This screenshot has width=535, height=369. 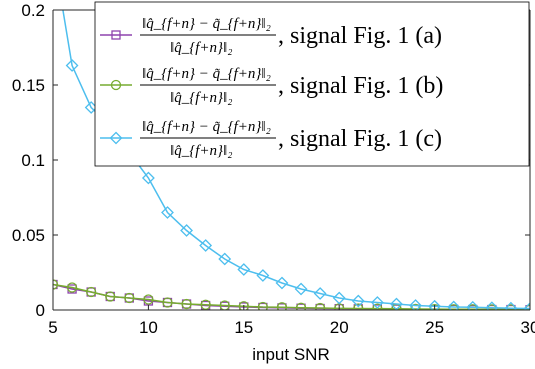 I want to click on y-tick-label: 0.2, so click(x=33, y=10).